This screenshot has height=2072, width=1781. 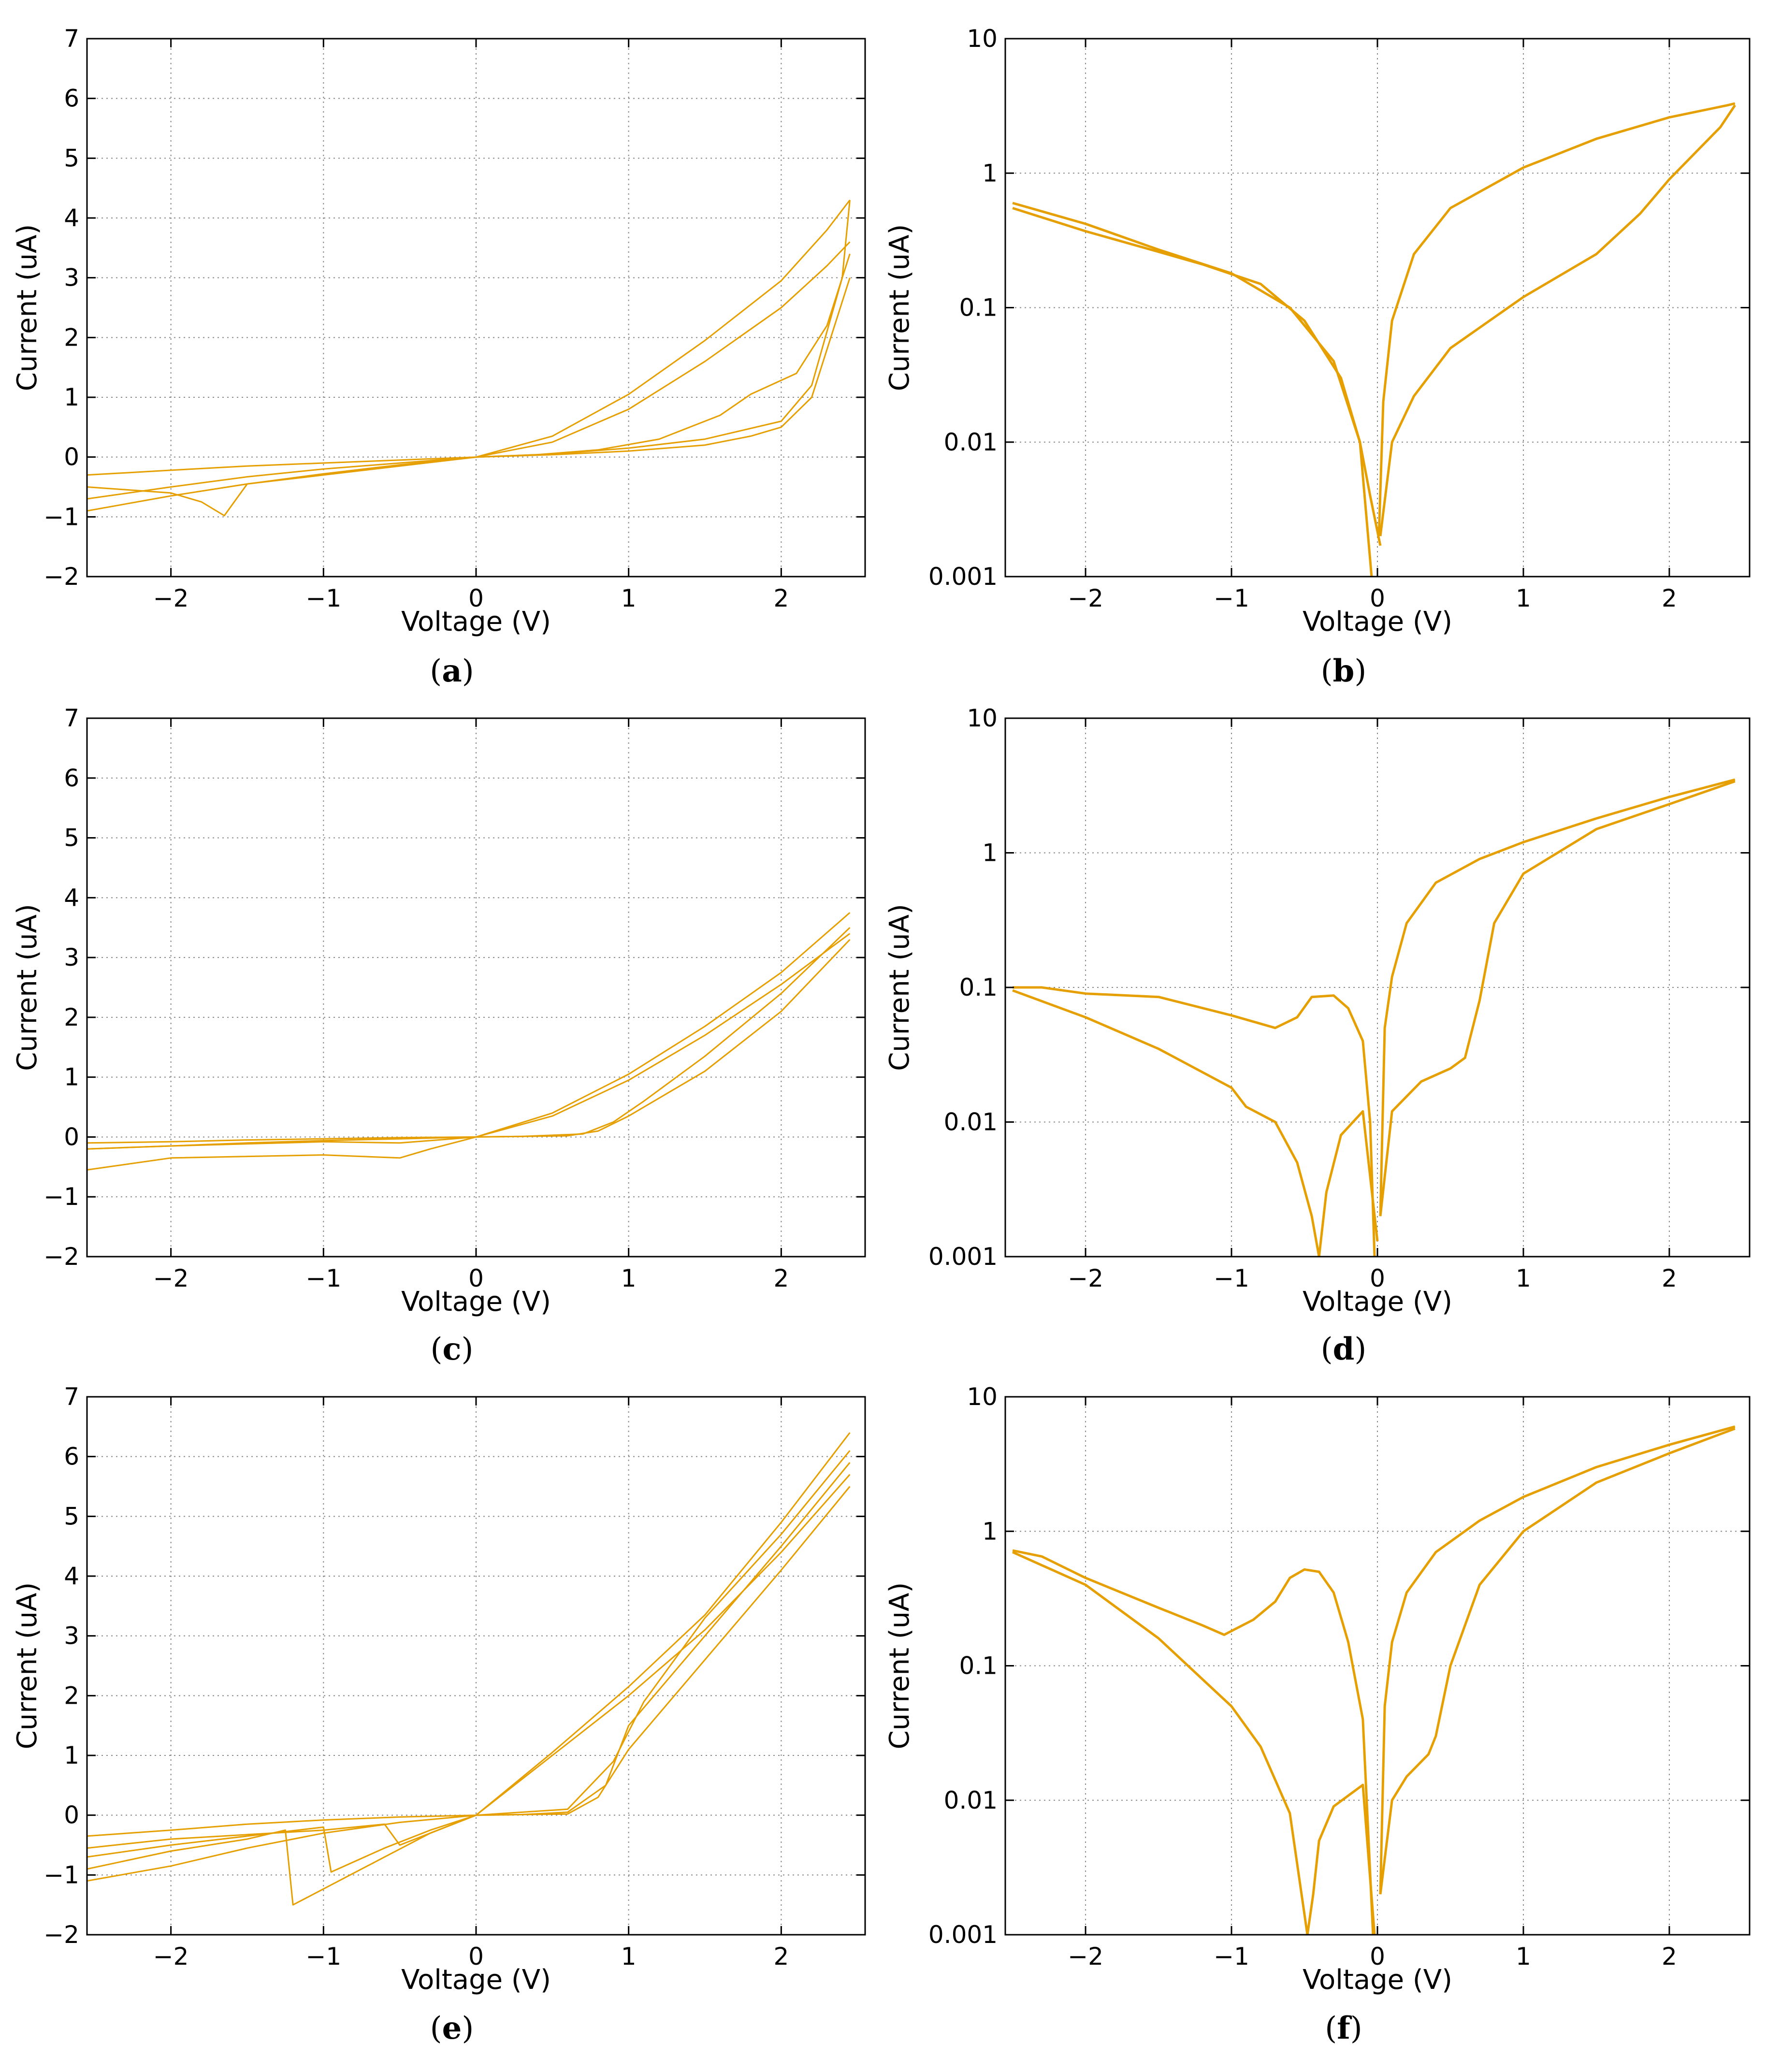 I want to click on y-tick-label: 6, so click(x=71, y=1457).